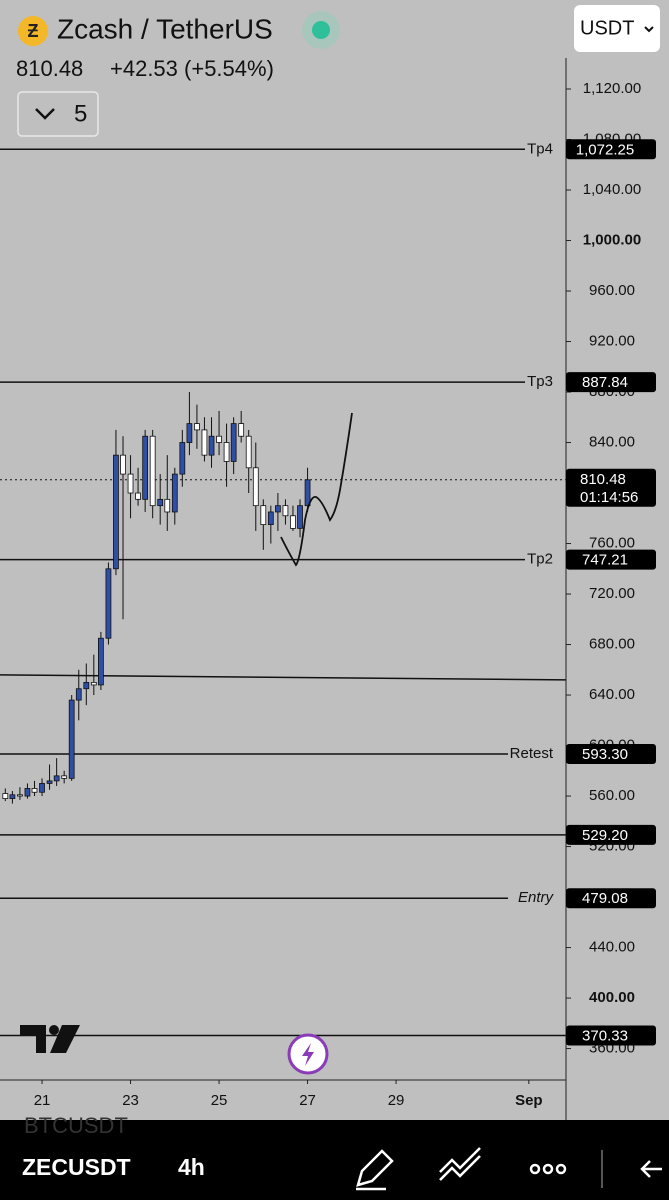 The image size is (669, 1200). I want to click on trend-line, so click(283, 677).